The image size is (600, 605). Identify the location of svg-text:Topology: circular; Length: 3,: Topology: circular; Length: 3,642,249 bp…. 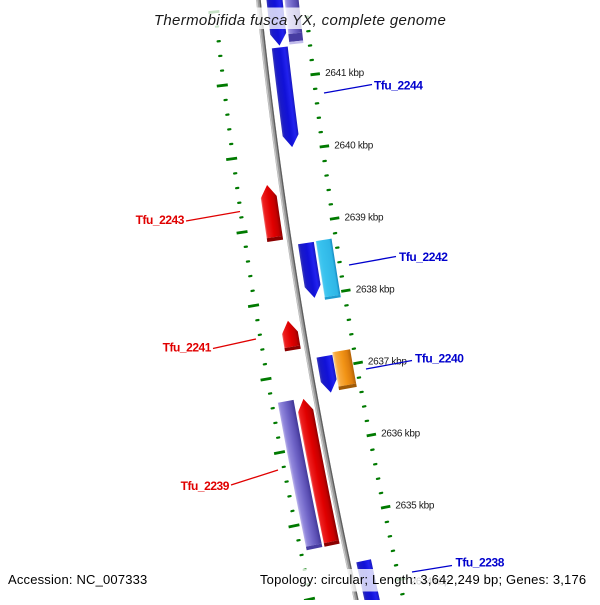
(423, 579).